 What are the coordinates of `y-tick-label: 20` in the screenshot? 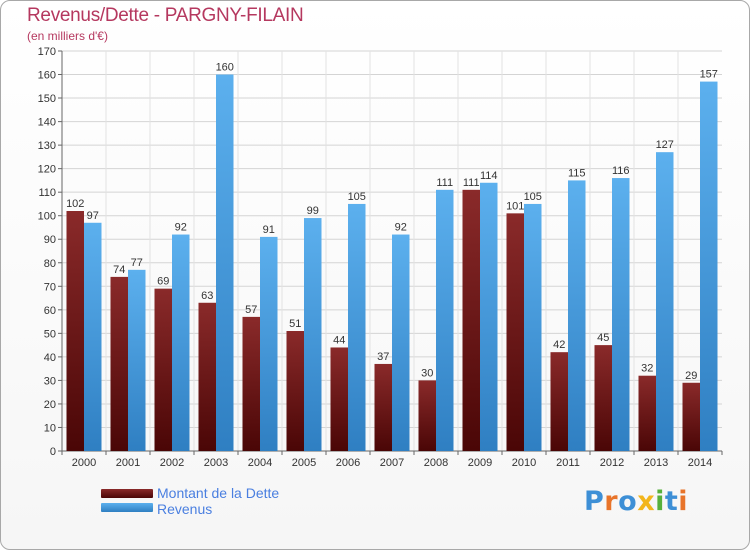 It's located at (50, 405).